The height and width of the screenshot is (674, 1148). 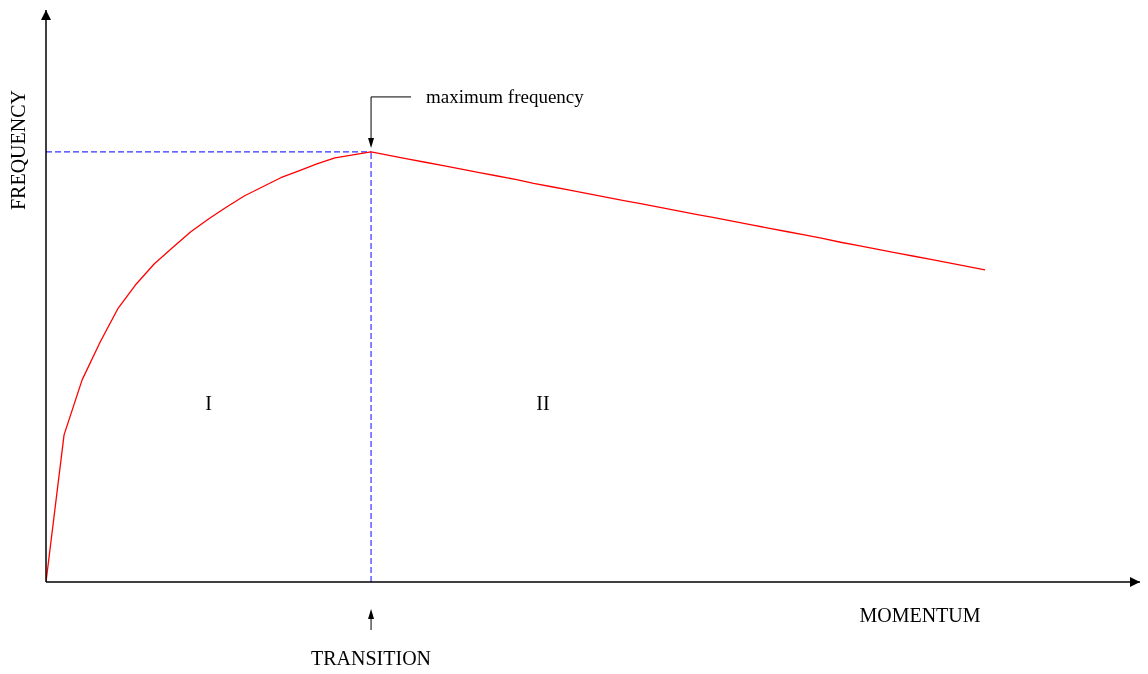 What do you see at coordinates (208, 403) in the screenshot?
I see `annotation: I` at bounding box center [208, 403].